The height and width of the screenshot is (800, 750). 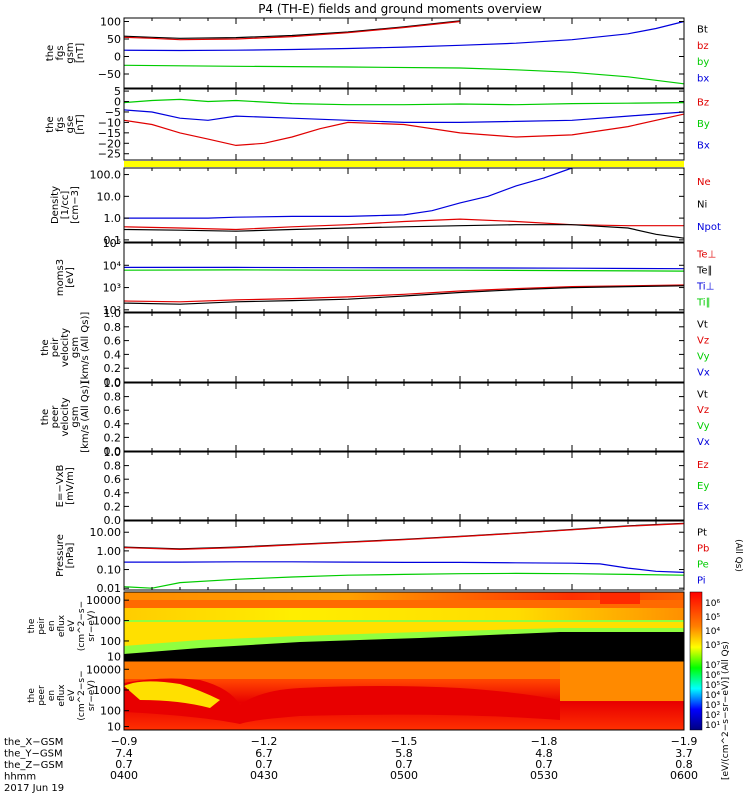 I want to click on series-fgs_gsm-bx, so click(x=404, y=36).